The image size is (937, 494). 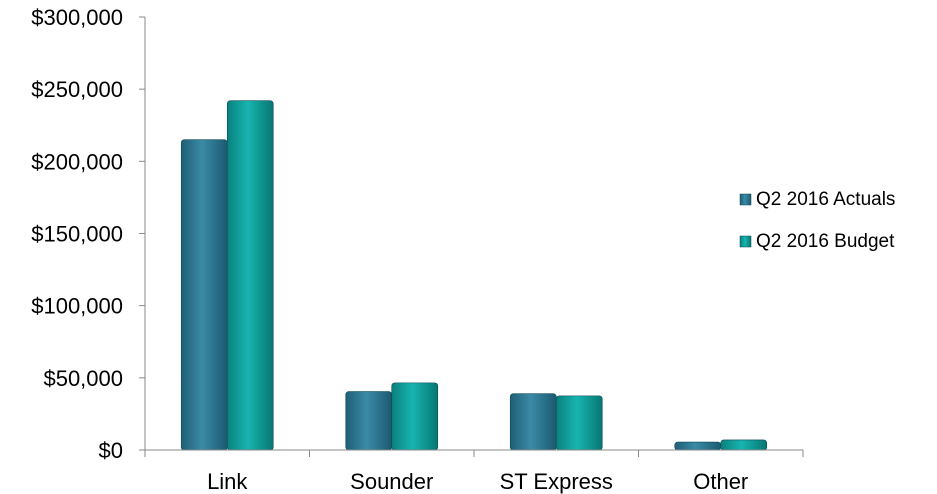 What do you see at coordinates (111, 450) in the screenshot?
I see `y-tick-label: $0` at bounding box center [111, 450].